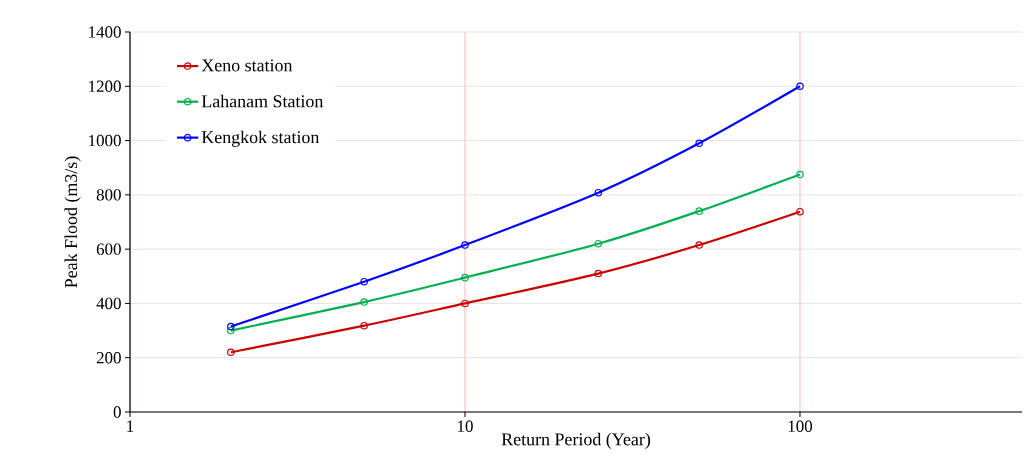 This screenshot has width=1035, height=475. I want to click on legend-label: Lahanam Station, so click(262, 101).